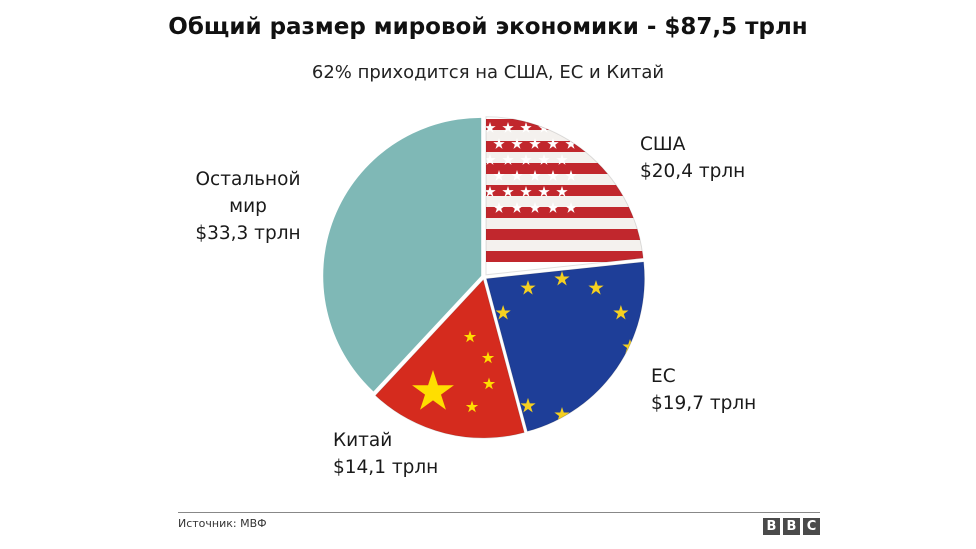 This screenshot has height=549, width=976. What do you see at coordinates (693, 171) in the screenshot?
I see `label-usa-value: $20,4 трлн` at bounding box center [693, 171].